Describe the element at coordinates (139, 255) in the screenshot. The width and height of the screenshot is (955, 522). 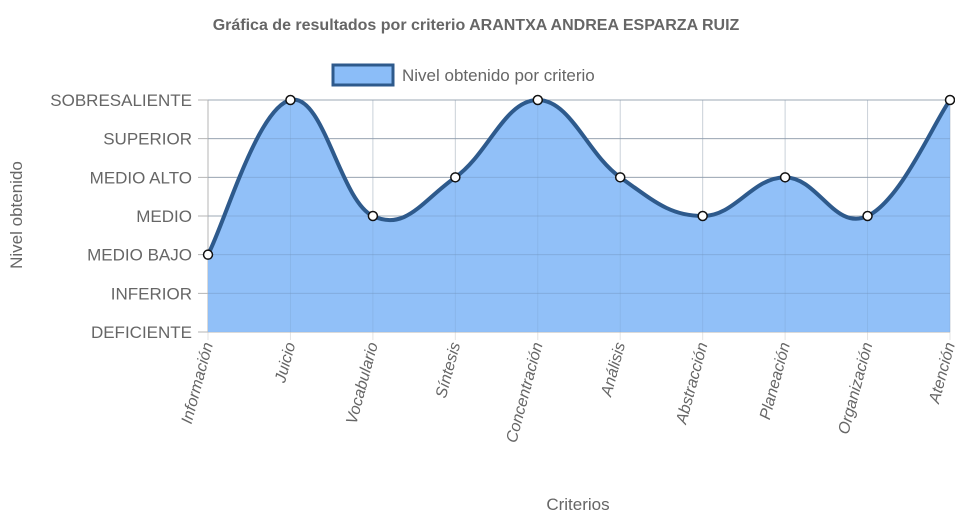
I see `y-tick-label: MEDIO BAJO` at that location.